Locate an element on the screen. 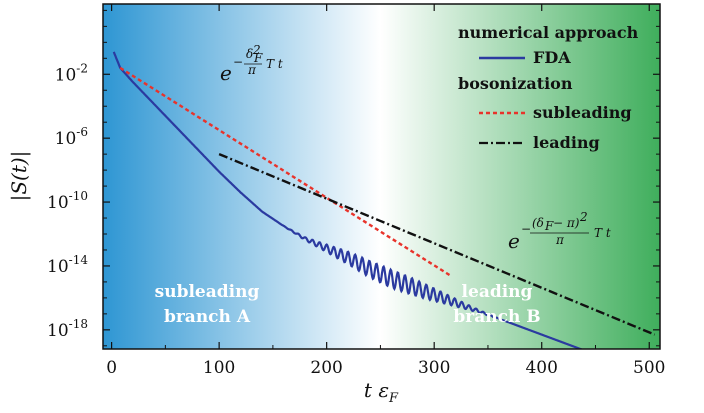 This screenshot has height=413, width=704. x-axis-label-sub: F is located at coordinates (393, 398).